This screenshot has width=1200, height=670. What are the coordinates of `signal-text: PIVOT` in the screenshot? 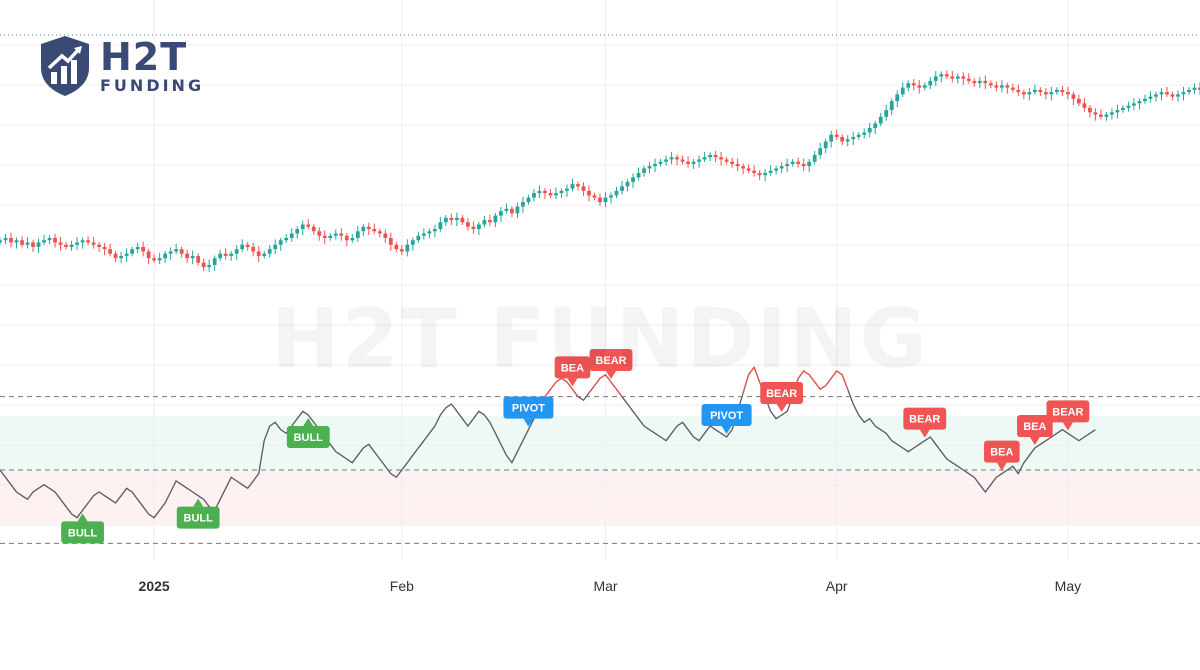 It's located at (726, 416).